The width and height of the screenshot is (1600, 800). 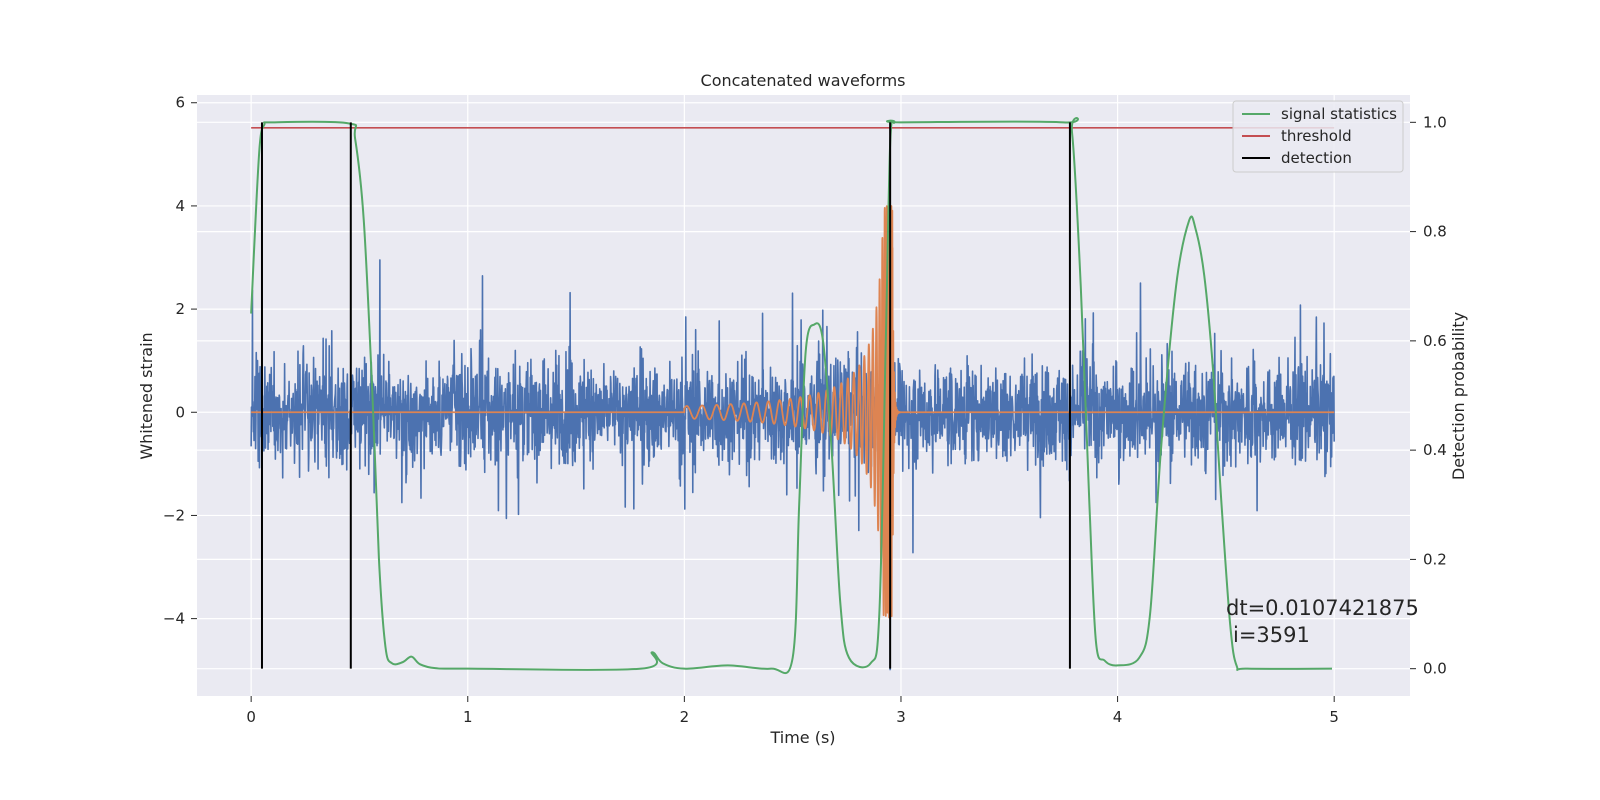 I want to click on y2-tick-label: 0.0, so click(x=1435, y=669).